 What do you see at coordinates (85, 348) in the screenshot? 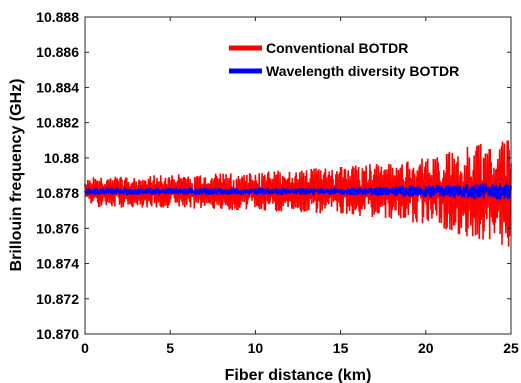
I see `x-tick-label: 0` at bounding box center [85, 348].